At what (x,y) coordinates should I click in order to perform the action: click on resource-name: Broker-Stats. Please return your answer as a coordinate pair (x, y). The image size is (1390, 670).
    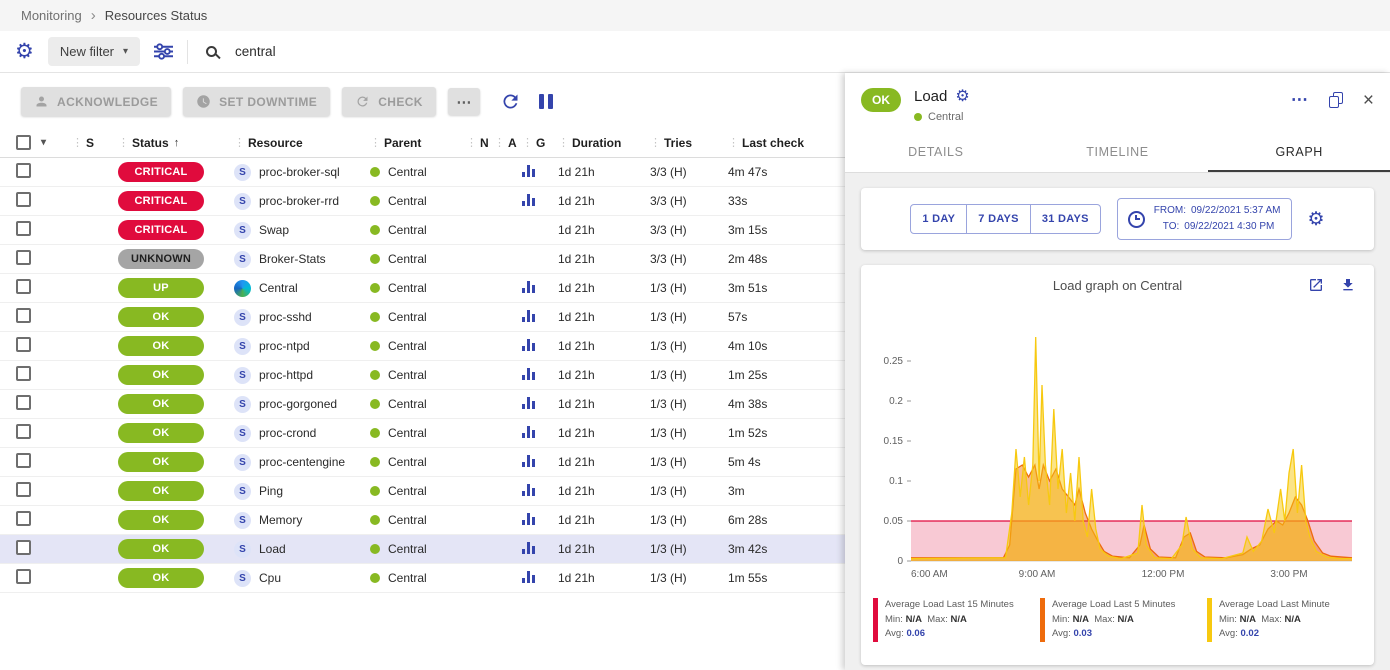
    Looking at the image, I should click on (292, 259).